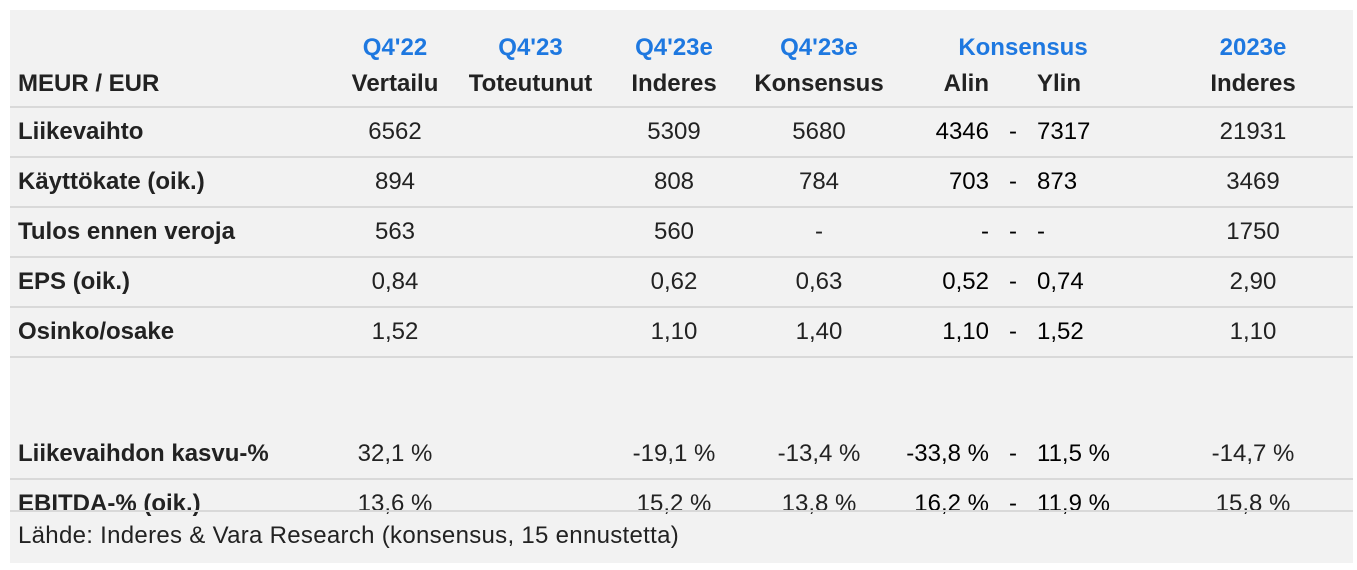  I want to click on cell-ylin: 11,5 %, so click(1073, 453).